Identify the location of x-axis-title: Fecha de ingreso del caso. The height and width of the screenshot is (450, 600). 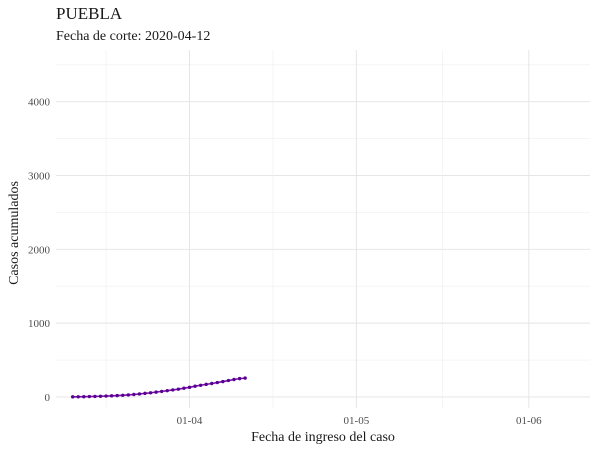
(323, 437).